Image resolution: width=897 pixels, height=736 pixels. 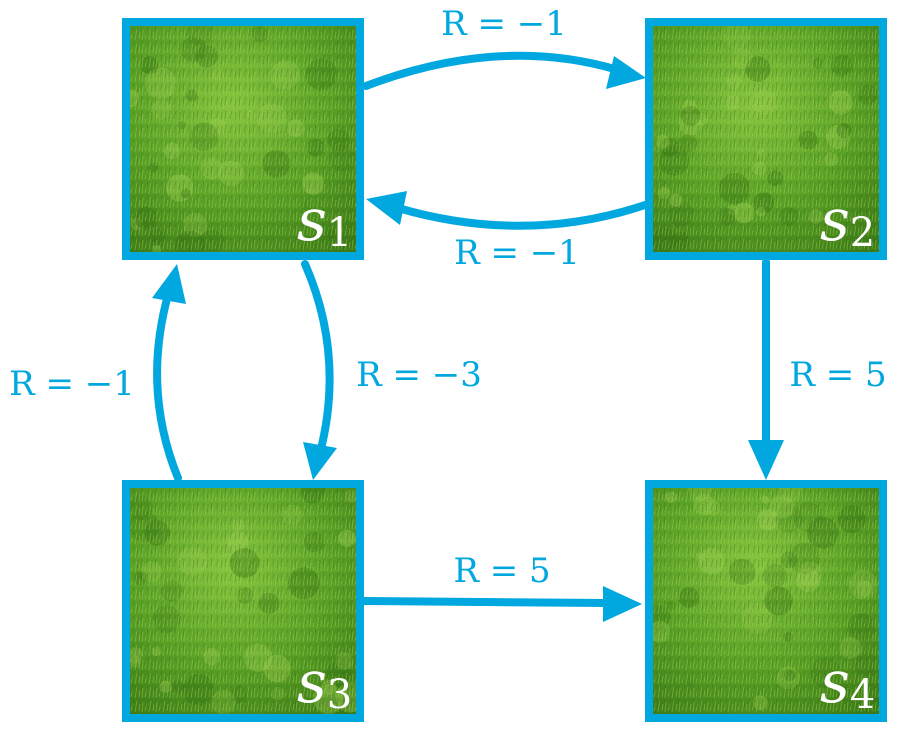 What do you see at coordinates (484, 602) in the screenshot?
I see `edge-s3-to-s4` at bounding box center [484, 602].